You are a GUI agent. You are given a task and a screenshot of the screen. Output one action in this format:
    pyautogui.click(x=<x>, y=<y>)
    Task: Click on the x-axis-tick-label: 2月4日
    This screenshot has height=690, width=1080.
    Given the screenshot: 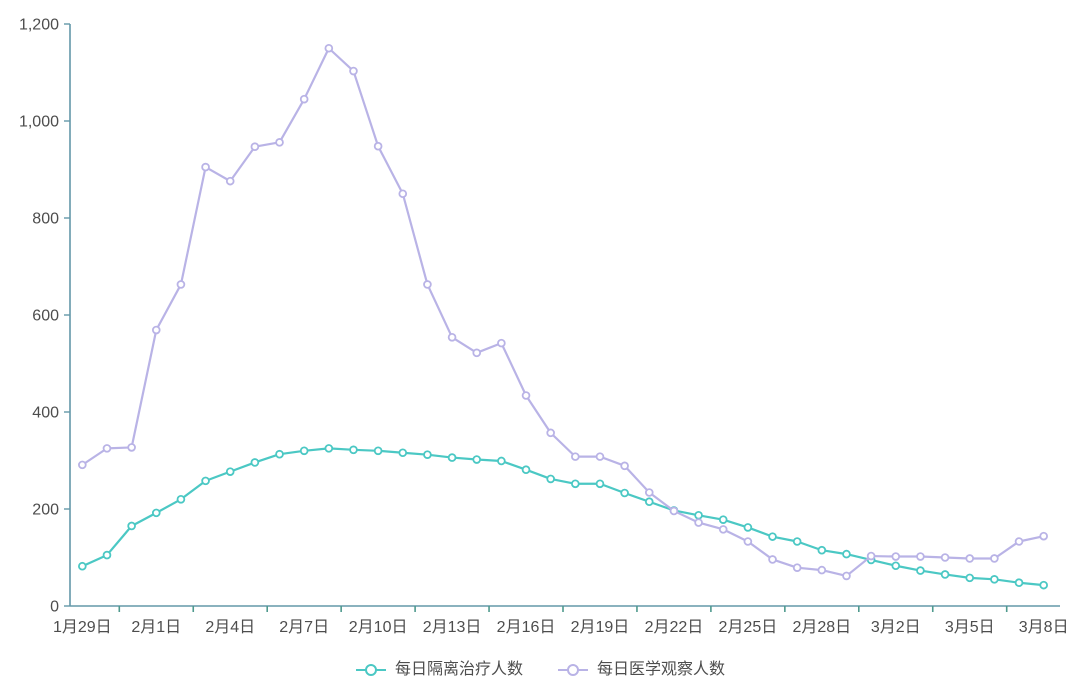 What is the action you would take?
    pyautogui.click(x=230, y=627)
    